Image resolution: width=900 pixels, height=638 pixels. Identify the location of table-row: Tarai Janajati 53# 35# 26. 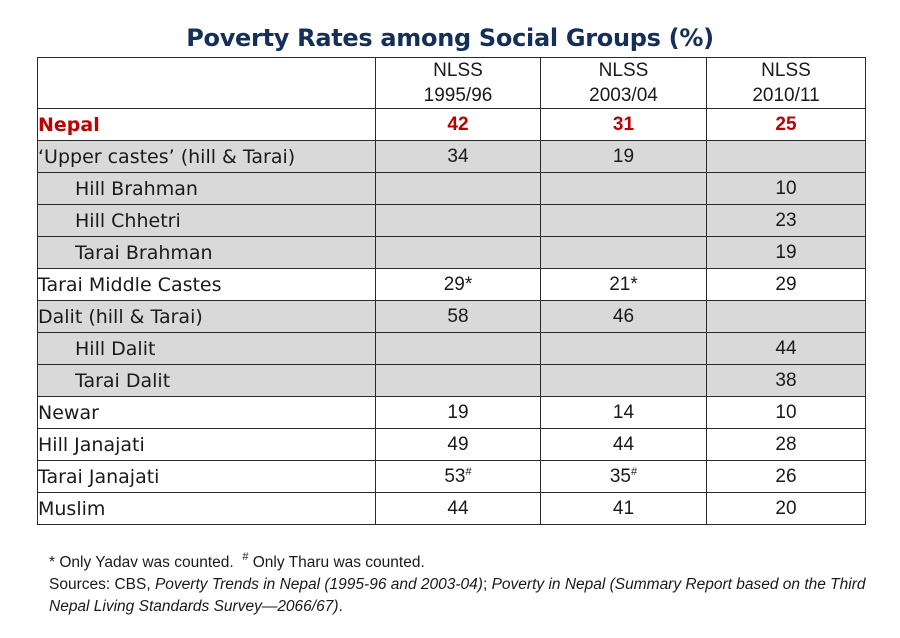
(451, 476).